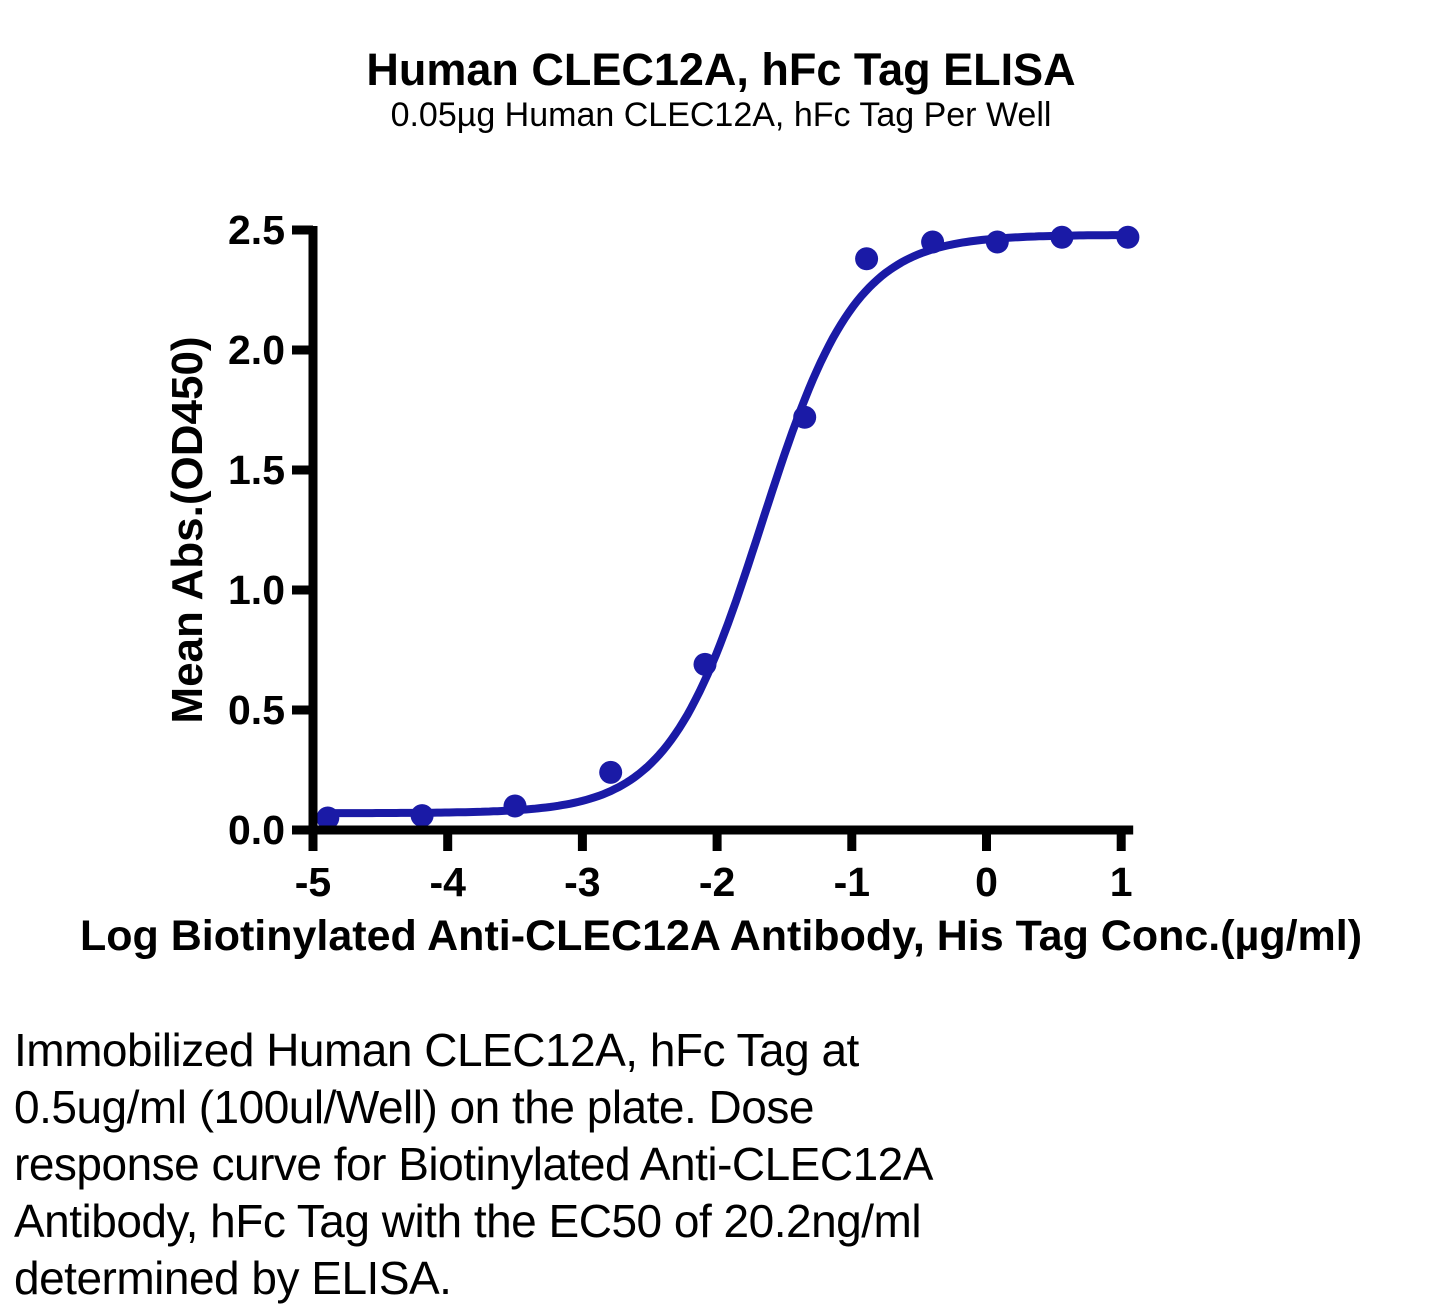 The image size is (1442, 1314). Describe the element at coordinates (187, 529) in the screenshot. I see `y-axis-title: Mean Abs.(OD450)` at that location.